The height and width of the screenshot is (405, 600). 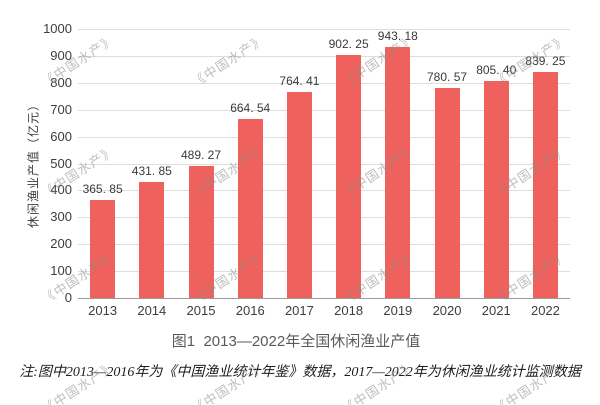 What do you see at coordinates (57, 28) in the screenshot?
I see `y-tick-label: 1000` at bounding box center [57, 28].